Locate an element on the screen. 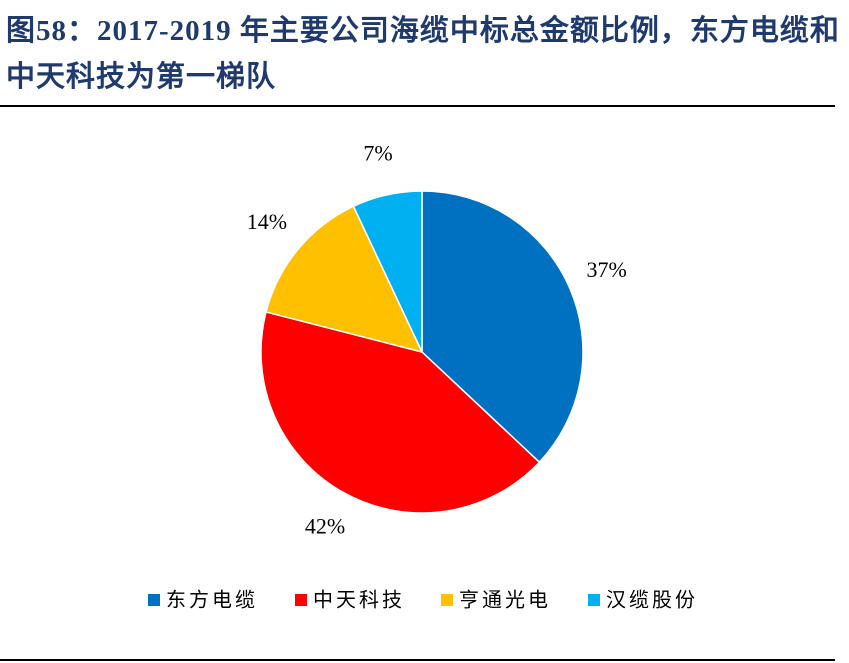 The image size is (849, 663). data-label: 37% is located at coordinates (607, 269).